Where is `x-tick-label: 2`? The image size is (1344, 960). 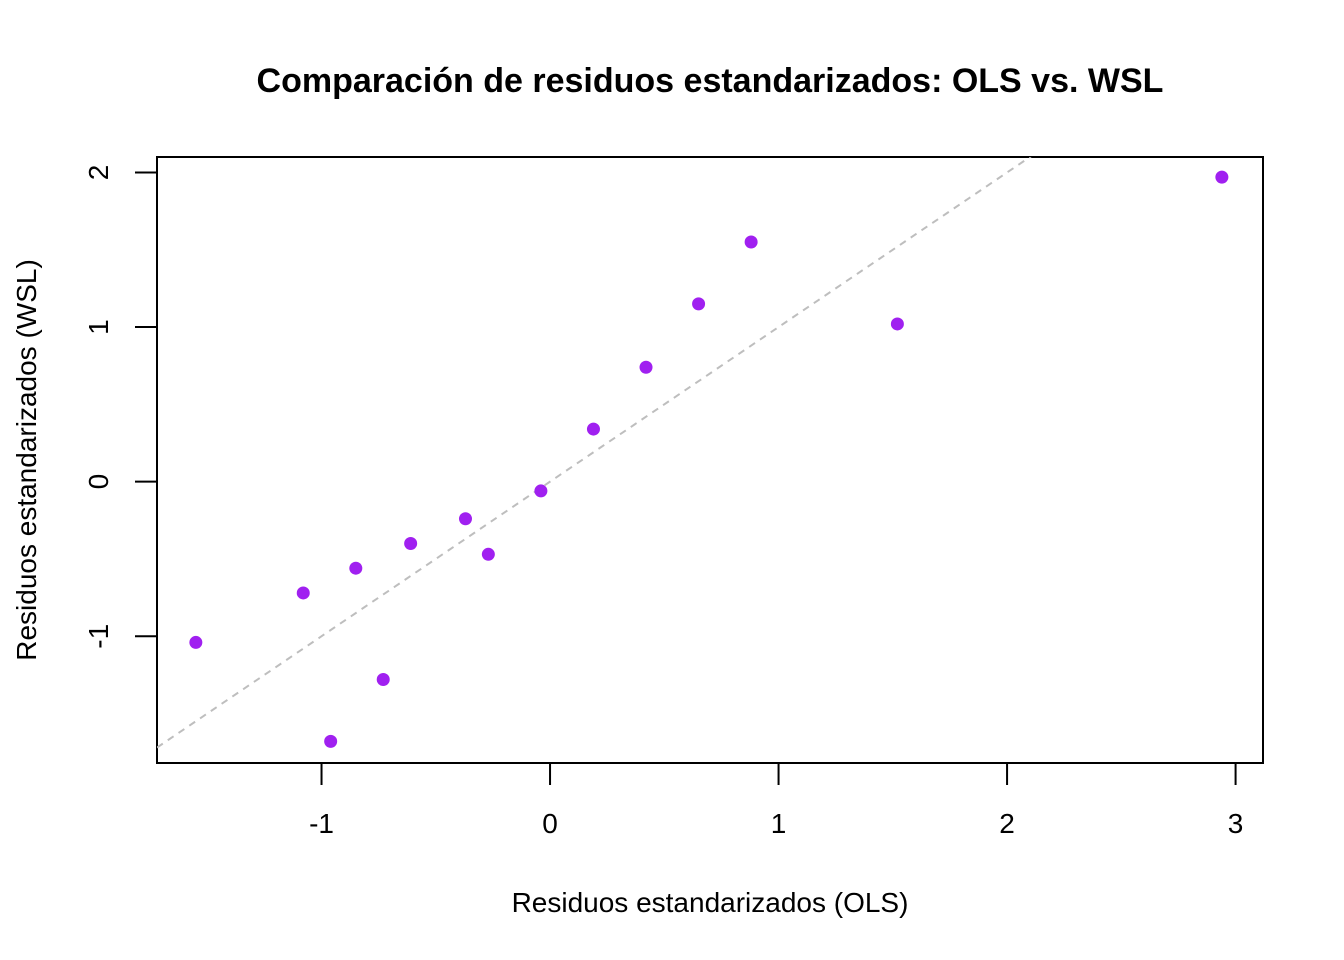
x-tick-label: 2 is located at coordinates (1007, 823).